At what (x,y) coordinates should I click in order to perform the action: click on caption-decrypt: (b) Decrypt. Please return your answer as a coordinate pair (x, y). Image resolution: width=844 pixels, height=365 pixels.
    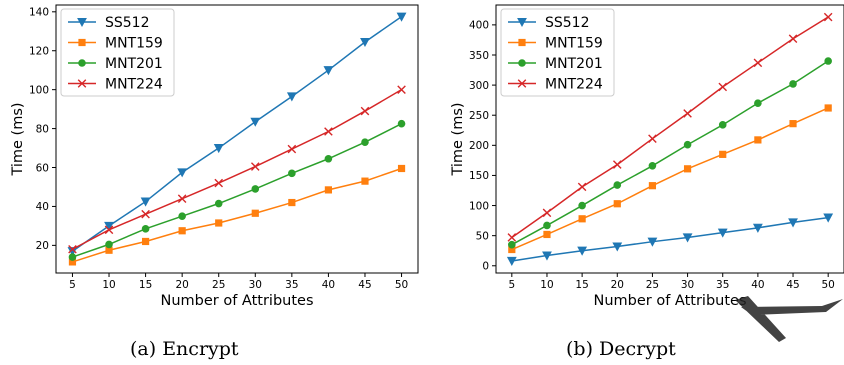
    Looking at the image, I should click on (621, 349).